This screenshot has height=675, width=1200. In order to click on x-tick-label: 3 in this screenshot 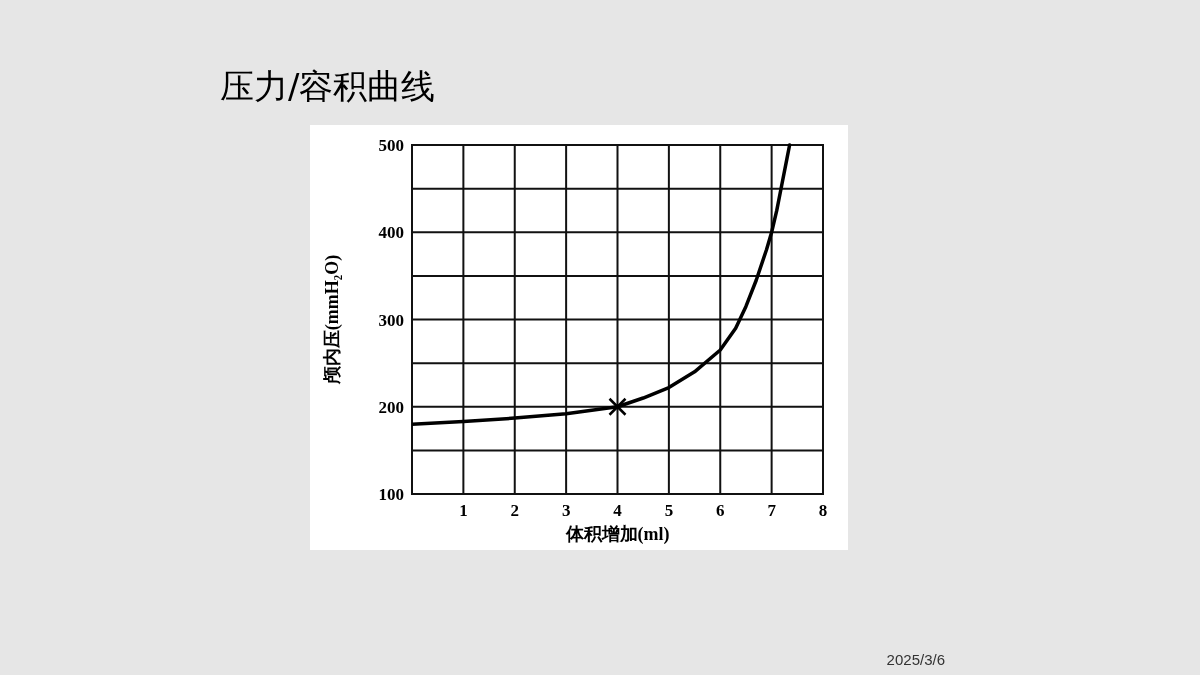, I will do `click(566, 510)`.